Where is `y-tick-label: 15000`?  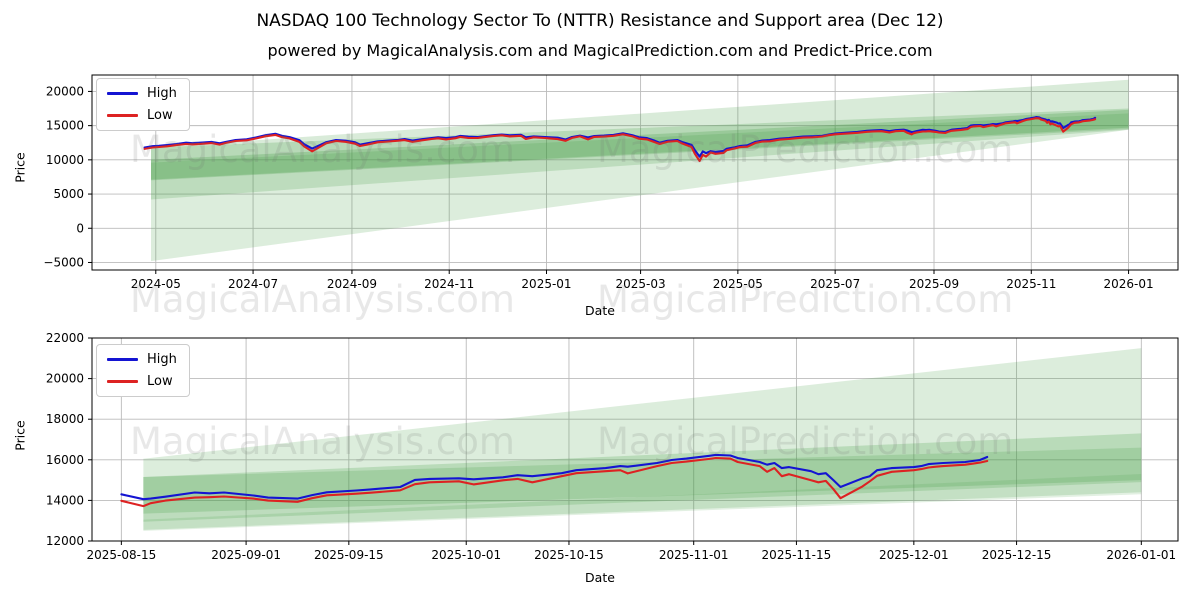 y-tick-label: 15000 is located at coordinates (65, 126).